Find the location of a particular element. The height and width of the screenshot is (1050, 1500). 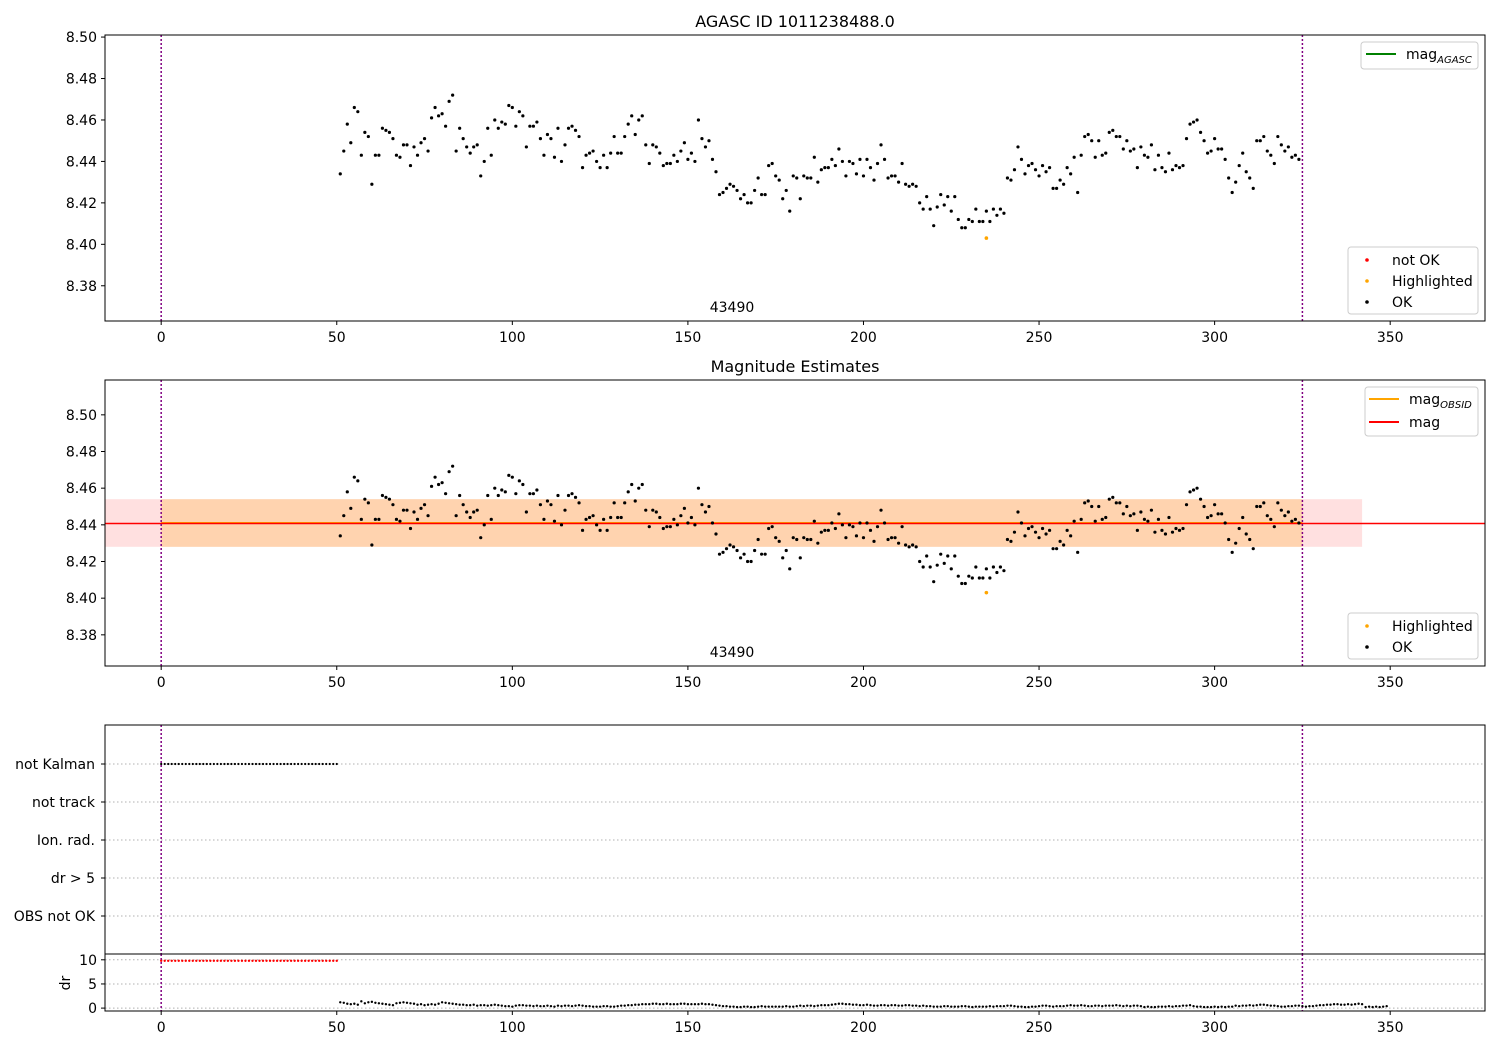

x-tick-label: 350 is located at coordinates (1390, 338).